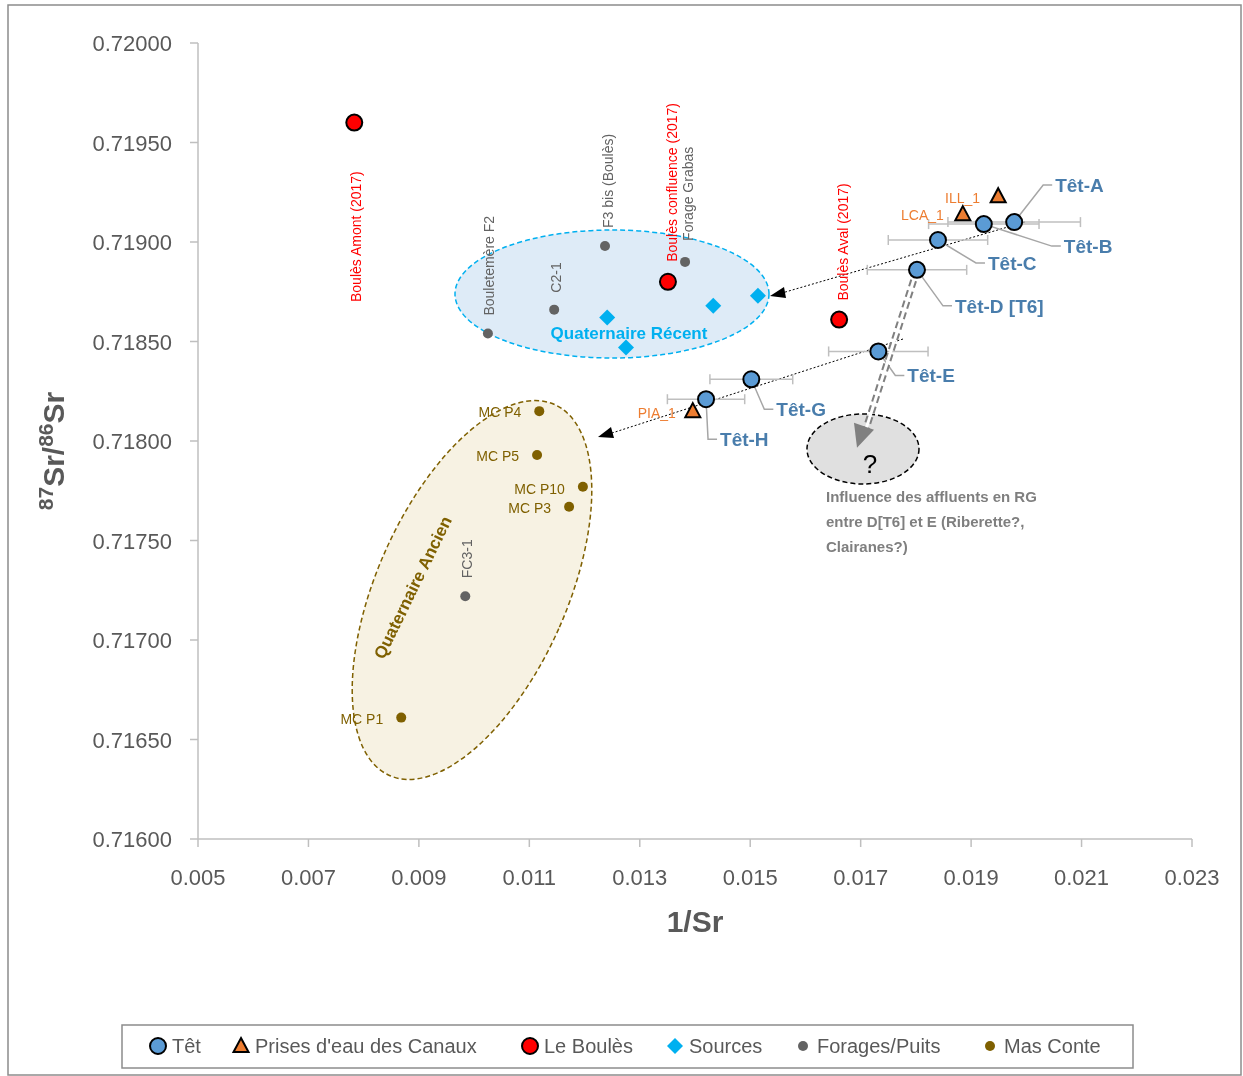 This screenshot has width=1243, height=1076. What do you see at coordinates (530, 507) in the screenshot?
I see `annotation: MC P3` at bounding box center [530, 507].